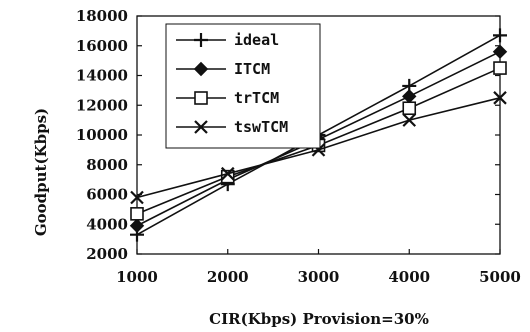 The image size is (530, 332). What do you see at coordinates (102, 135) in the screenshot?
I see `y-tick-label: 10000` at bounding box center [102, 135].